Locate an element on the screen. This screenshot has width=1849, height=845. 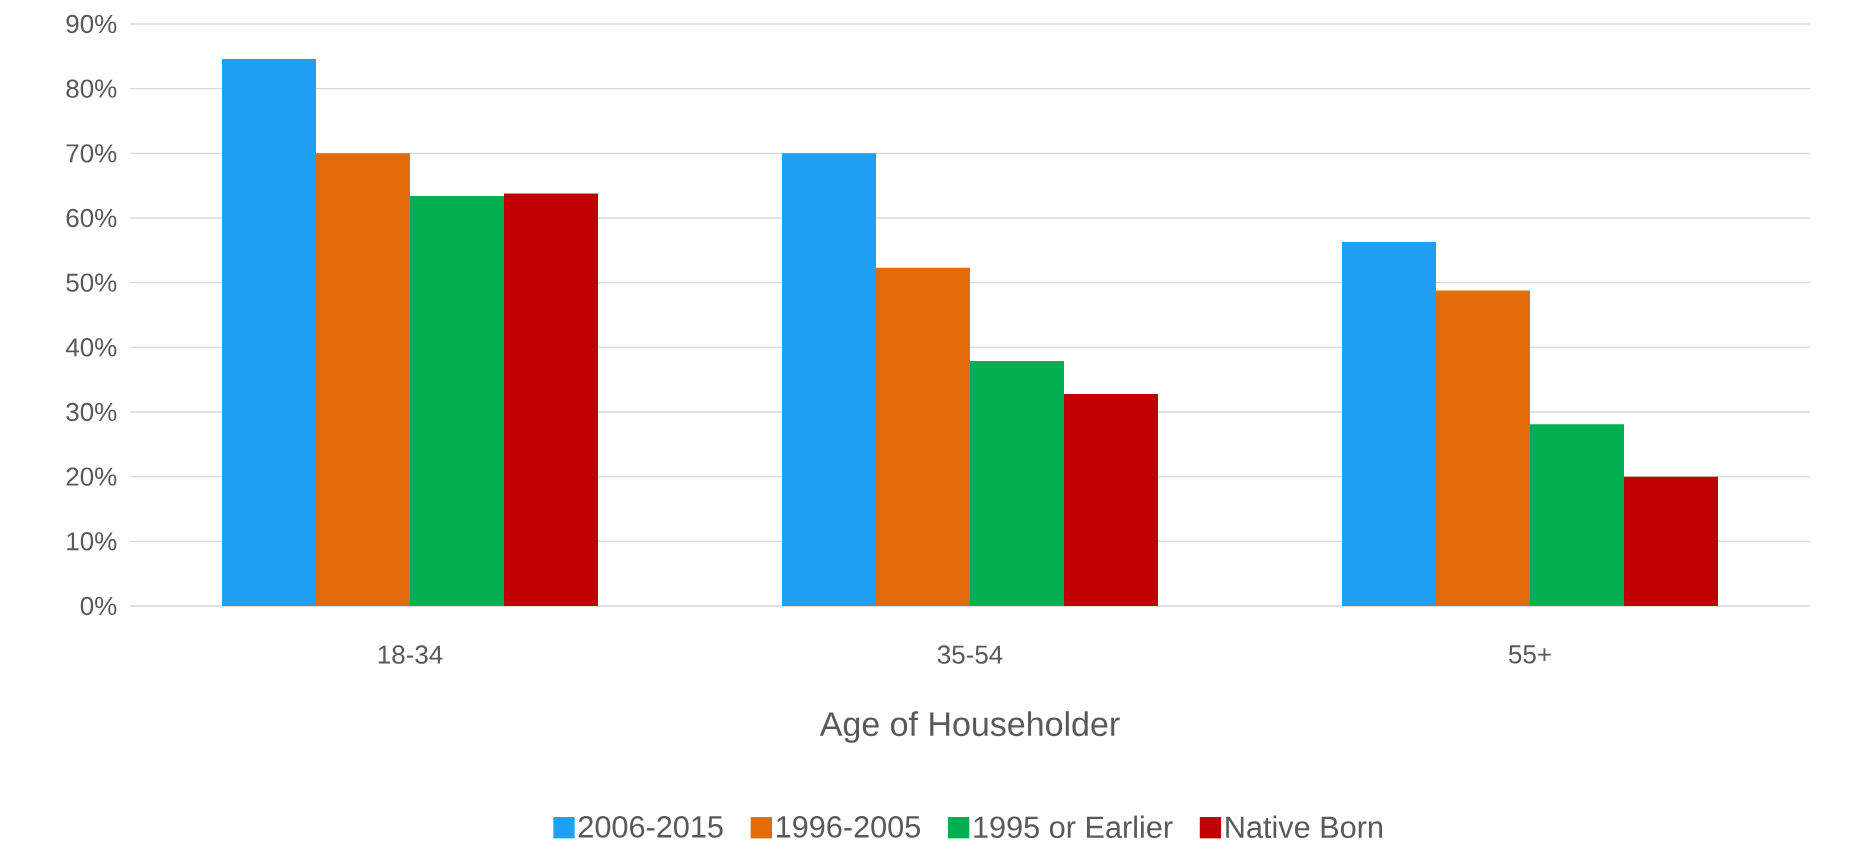
y-tick-label: 10% is located at coordinates (92, 541).